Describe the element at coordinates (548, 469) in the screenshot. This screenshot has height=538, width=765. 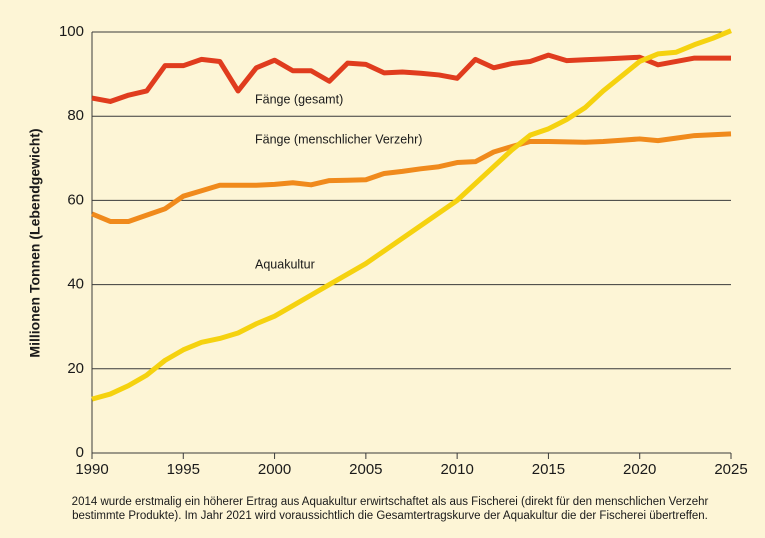
I see `x-tick-label: 2015` at that location.